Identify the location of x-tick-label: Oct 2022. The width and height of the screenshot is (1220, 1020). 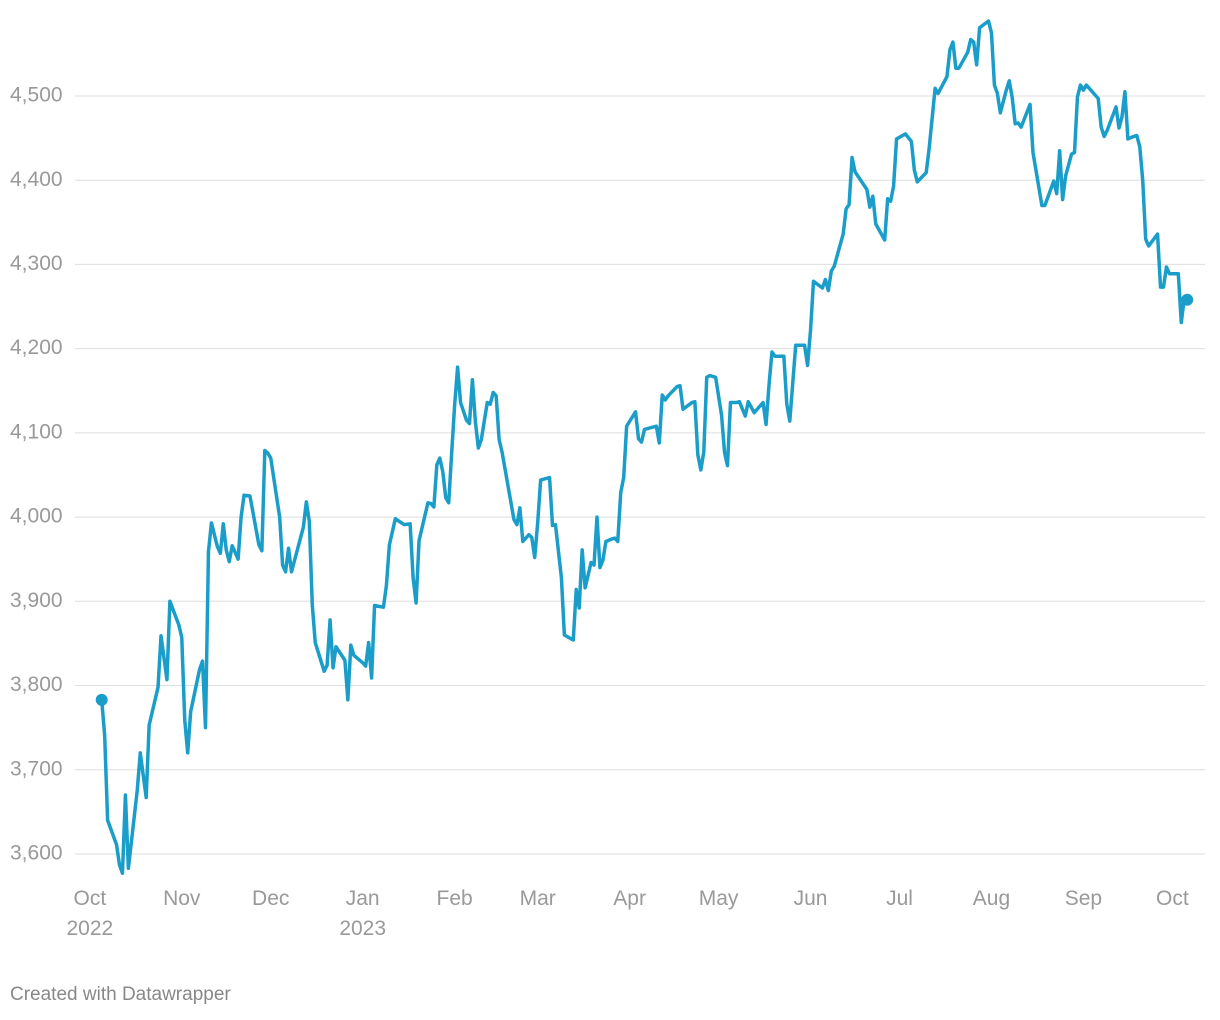
(90, 913).